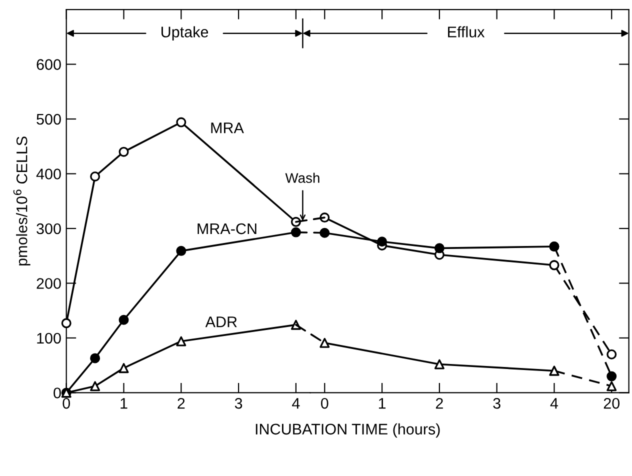 The width and height of the screenshot is (632, 476). What do you see at coordinates (57, 393) in the screenshot?
I see `y-tick-label: 0` at bounding box center [57, 393].